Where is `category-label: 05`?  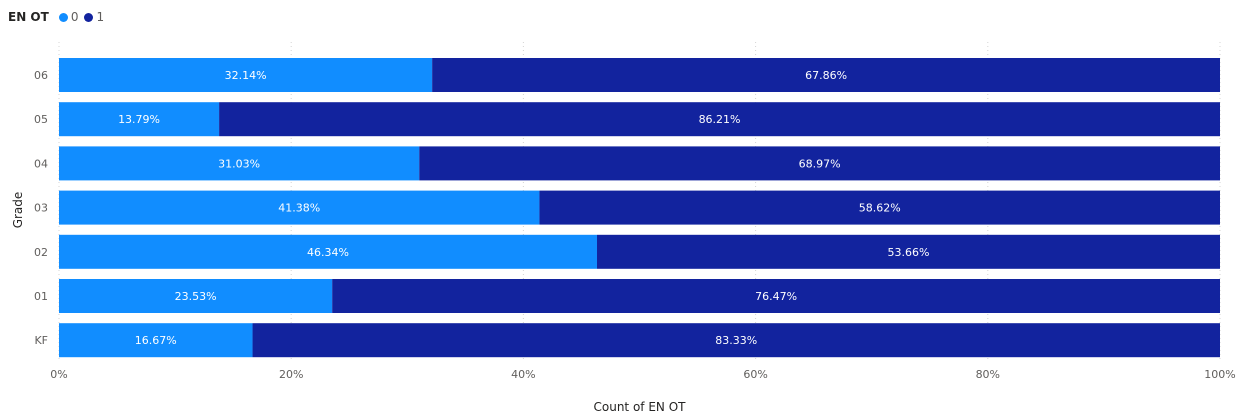 category-label: 05 is located at coordinates (41, 119).